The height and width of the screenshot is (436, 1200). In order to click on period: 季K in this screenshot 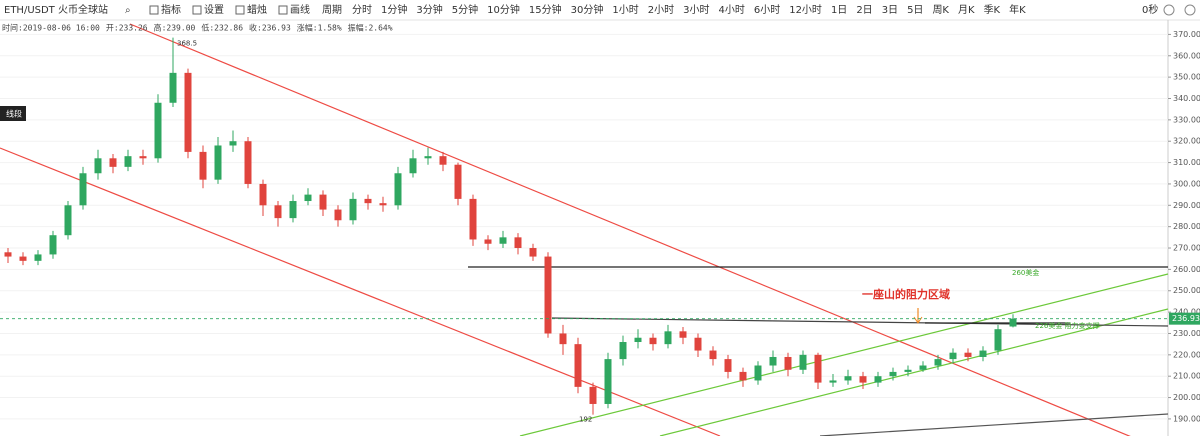, I will do `click(992, 10)`.